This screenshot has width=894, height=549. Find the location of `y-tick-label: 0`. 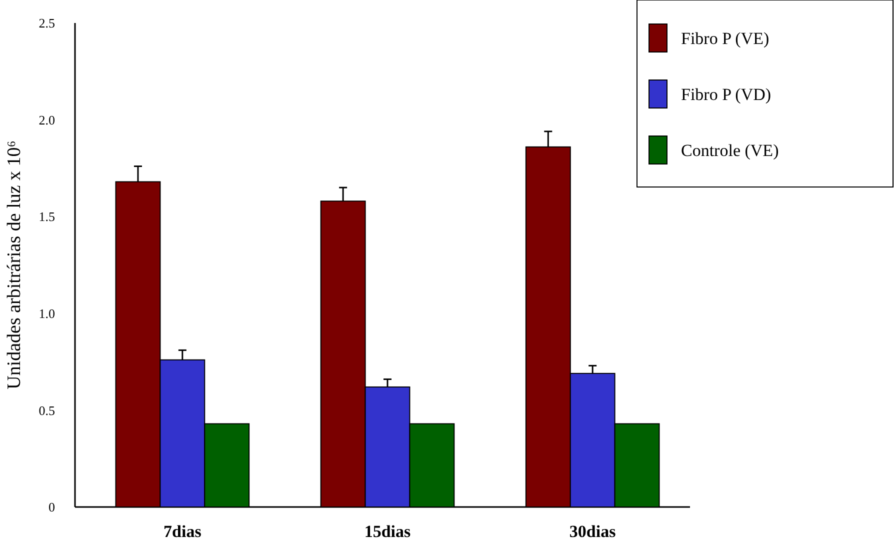

y-tick-label: 0 is located at coordinates (51, 507).